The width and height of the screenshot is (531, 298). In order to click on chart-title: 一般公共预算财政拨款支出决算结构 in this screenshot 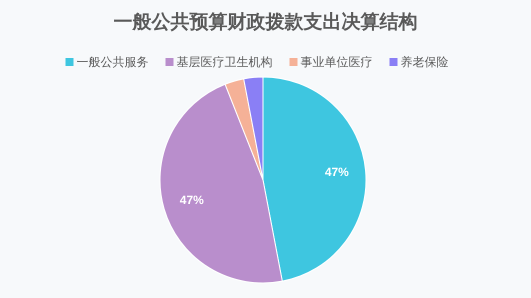, I will do `click(266, 22)`.